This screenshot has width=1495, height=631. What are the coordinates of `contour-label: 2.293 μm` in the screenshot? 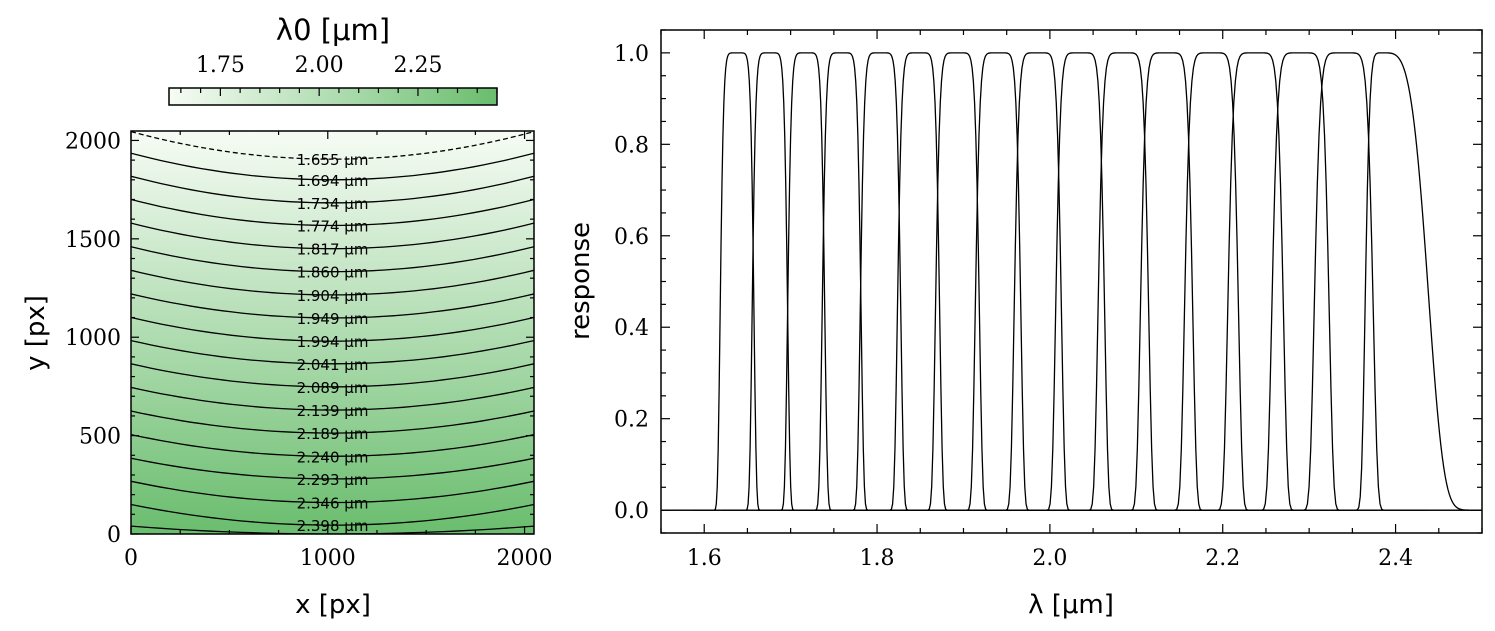 It's located at (333, 480).